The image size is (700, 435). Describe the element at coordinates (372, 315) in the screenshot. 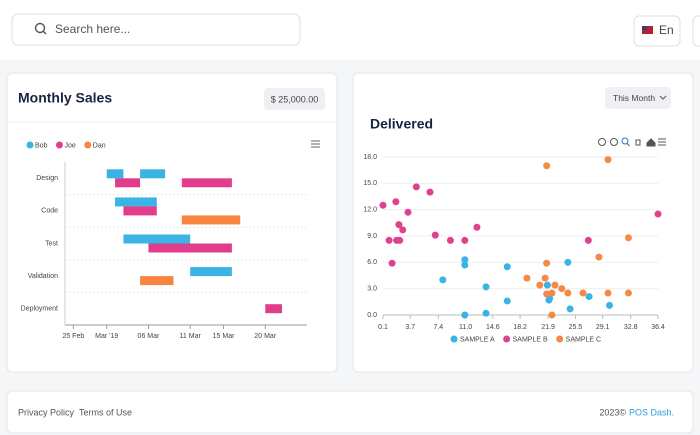

I see `y-tick-label: 0.0` at that location.